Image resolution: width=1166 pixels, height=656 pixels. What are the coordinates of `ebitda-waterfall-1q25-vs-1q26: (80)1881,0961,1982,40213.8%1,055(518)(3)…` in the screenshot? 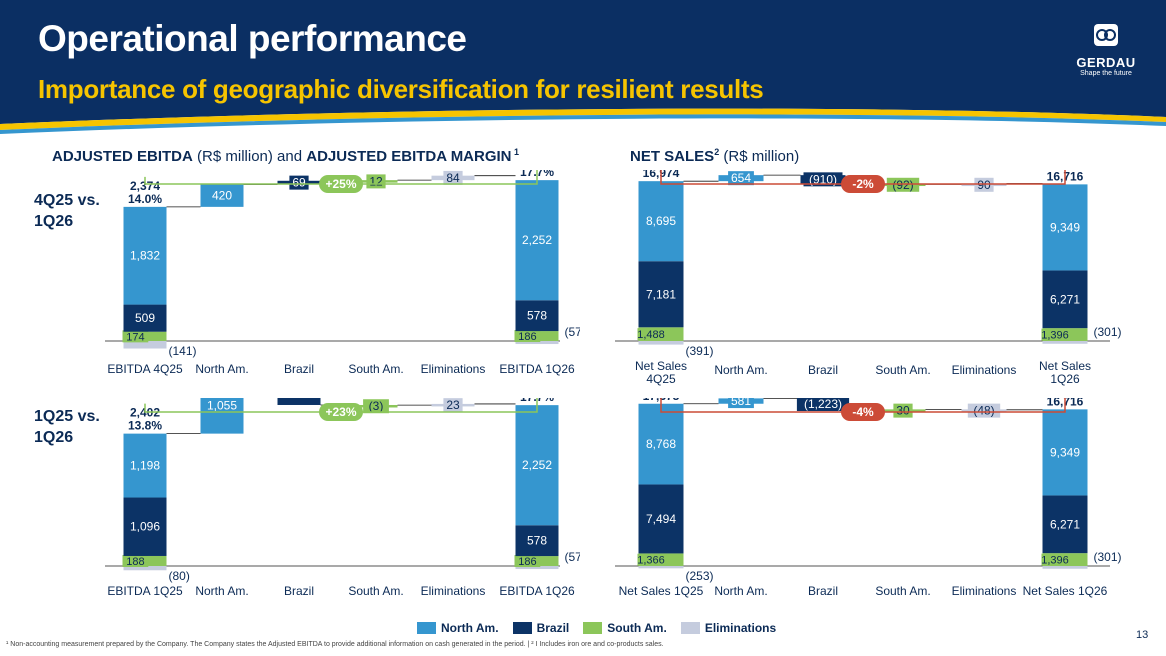 It's located at (343, 498).